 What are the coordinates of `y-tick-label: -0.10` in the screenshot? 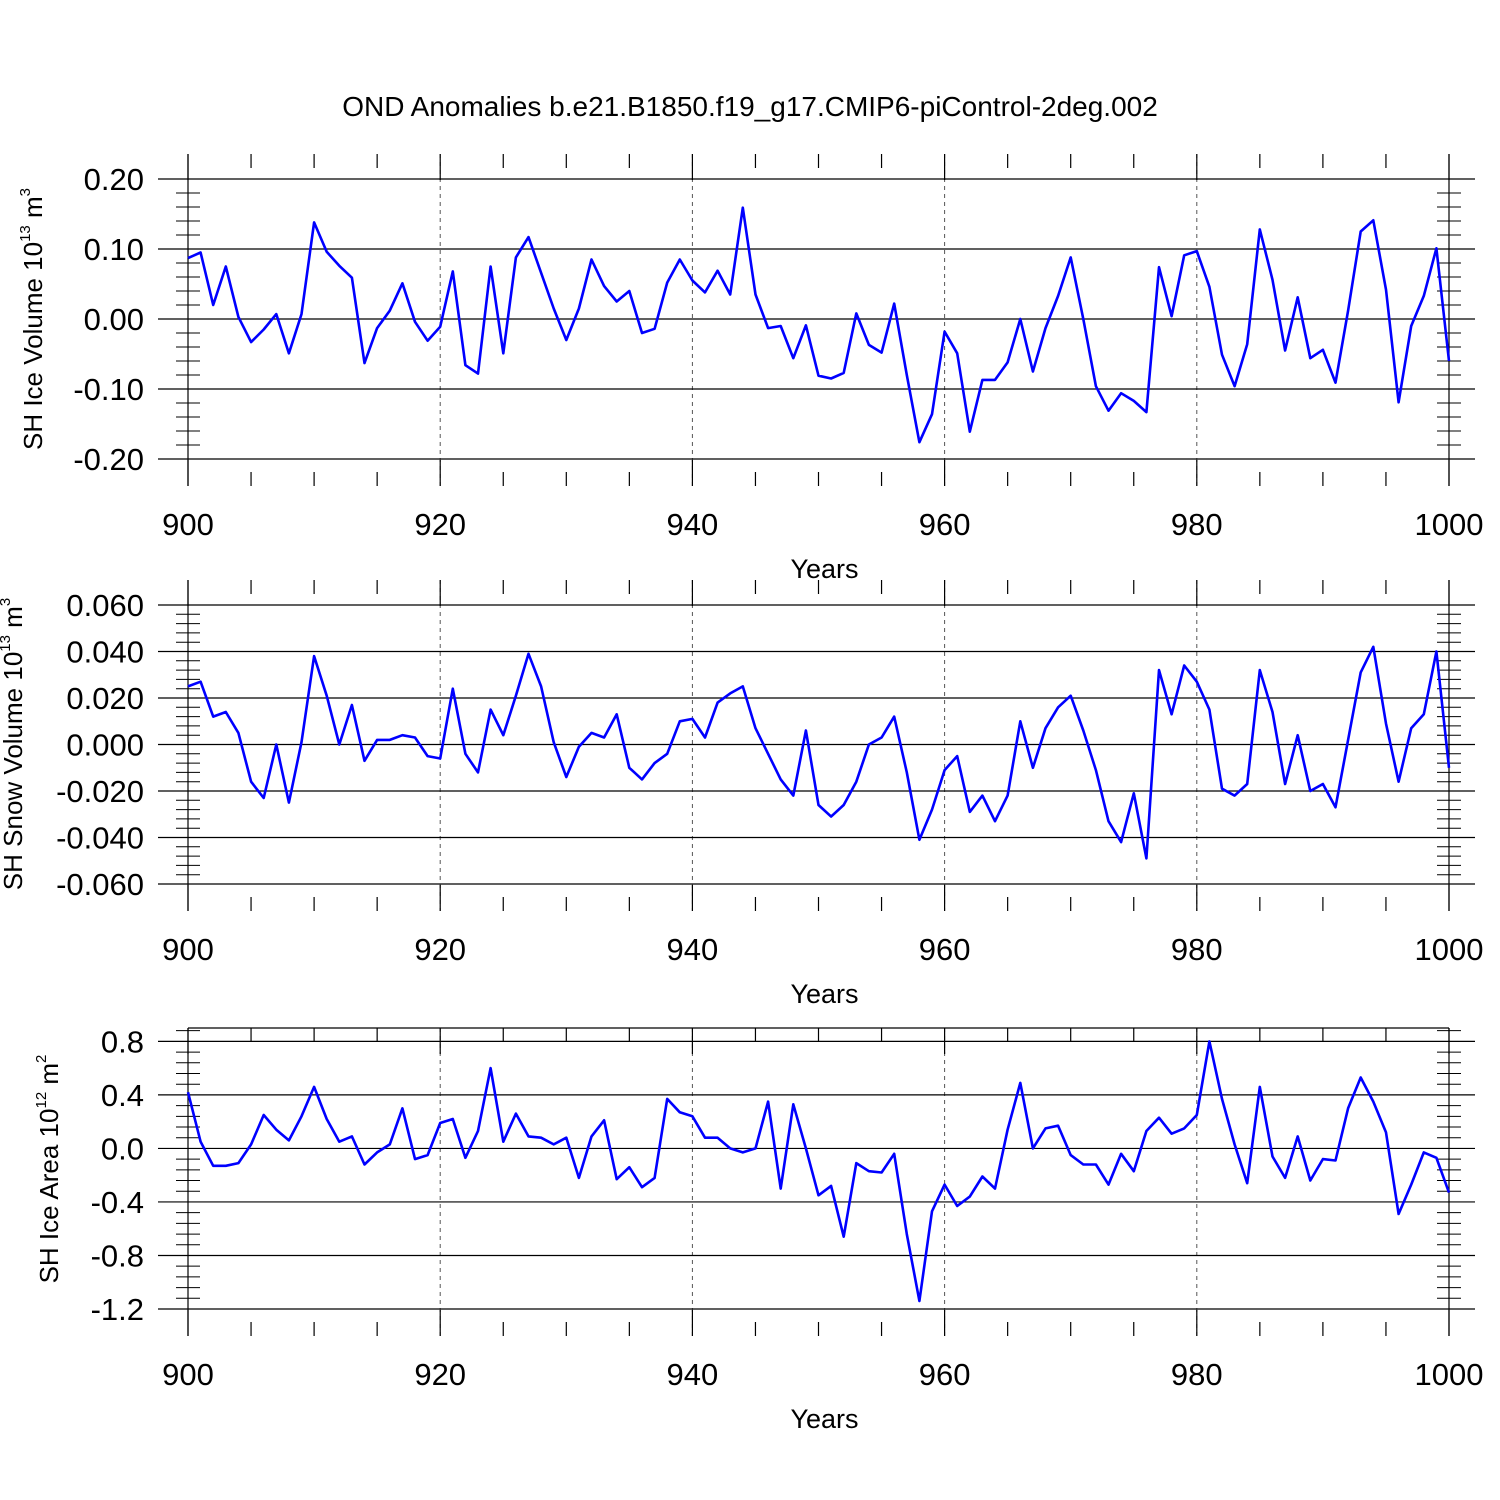 It's located at (108, 389).